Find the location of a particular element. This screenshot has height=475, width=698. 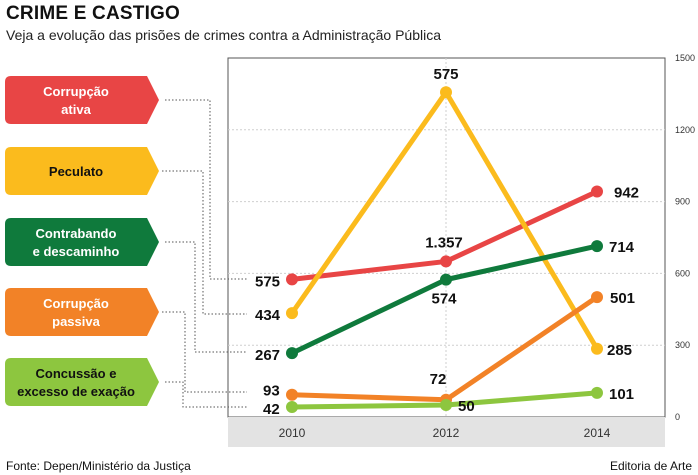

leader-line-peculato is located at coordinates (204, 242).